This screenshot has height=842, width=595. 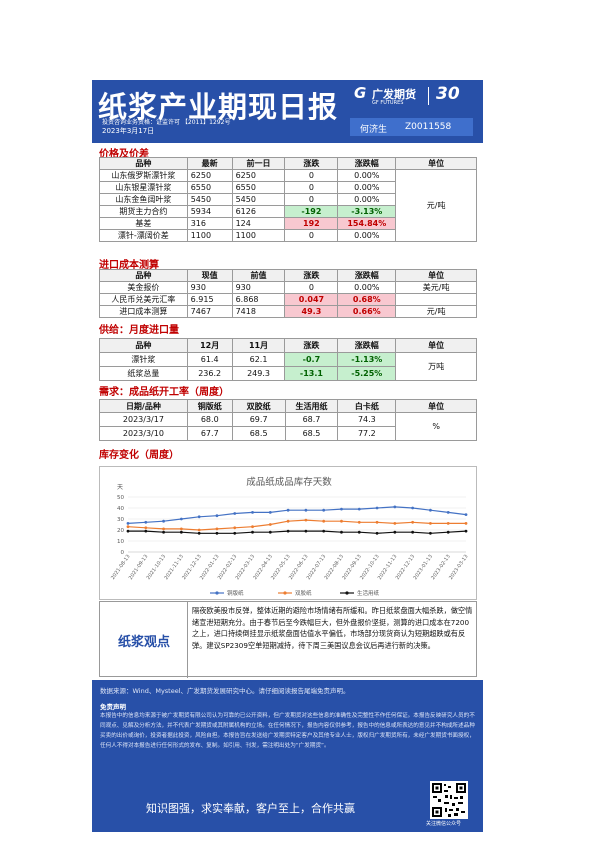 What do you see at coordinates (449, 800) in the screenshot?
I see `wechat-qr-code` at bounding box center [449, 800].